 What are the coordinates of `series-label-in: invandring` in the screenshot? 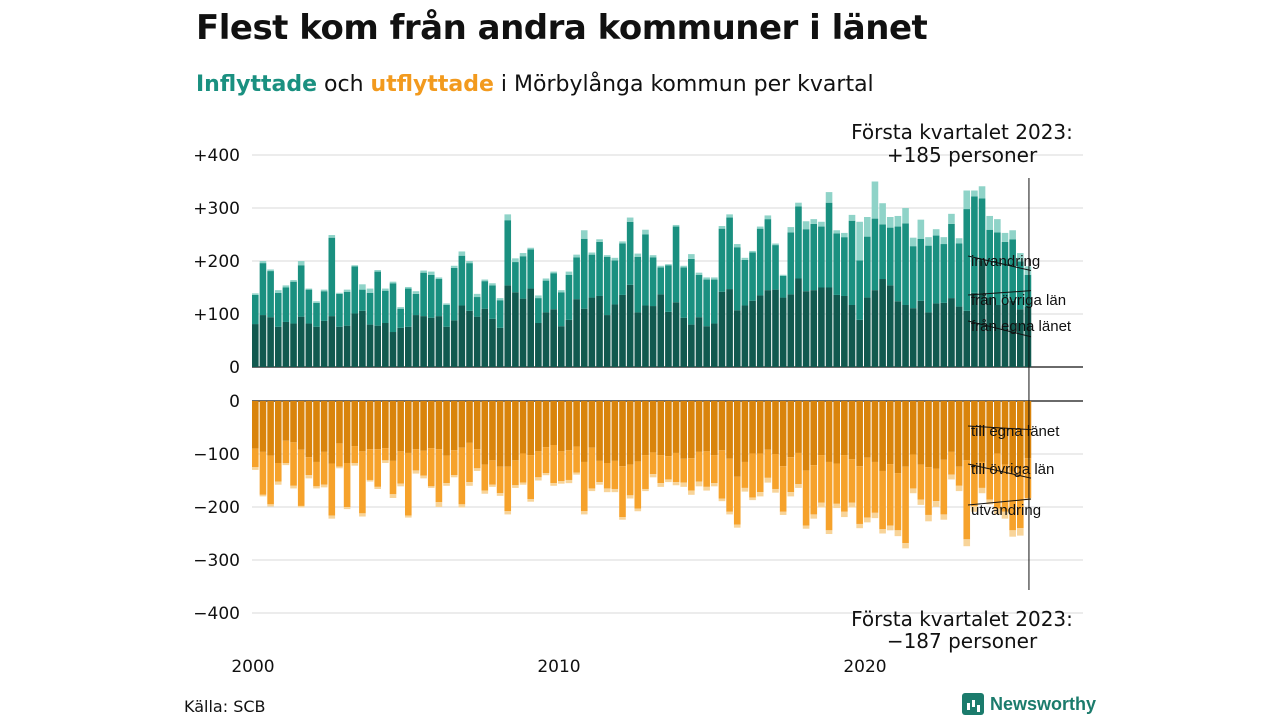 It's located at (1005, 261).